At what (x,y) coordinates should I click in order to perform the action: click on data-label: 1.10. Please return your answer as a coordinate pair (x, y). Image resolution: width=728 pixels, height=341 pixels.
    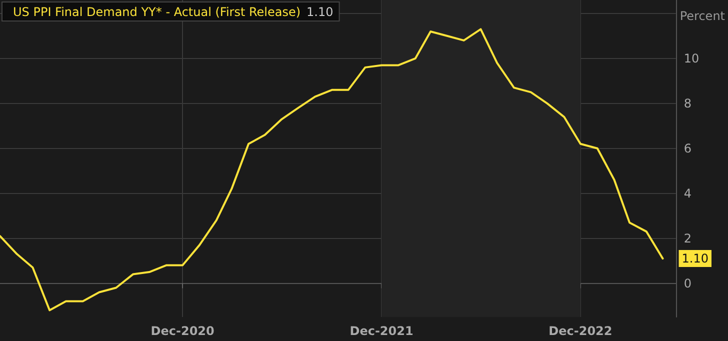
    Looking at the image, I should click on (695, 259).